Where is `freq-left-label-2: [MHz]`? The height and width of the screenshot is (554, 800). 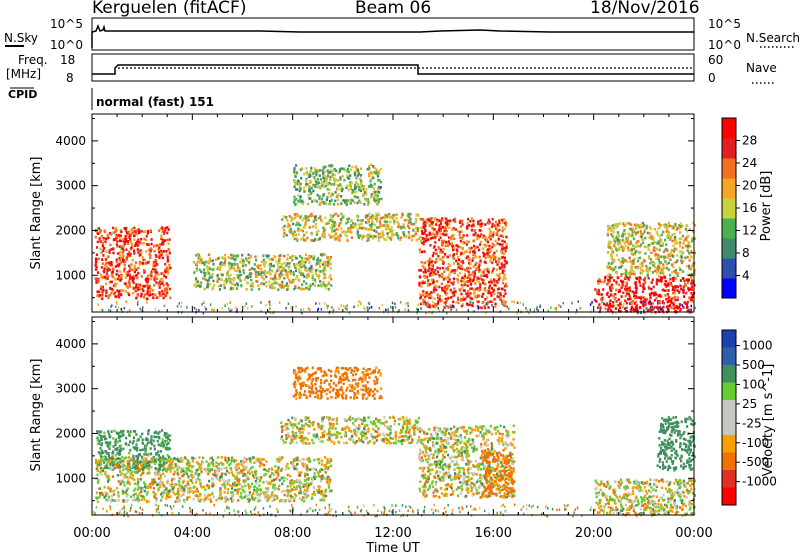
freq-left-label-2: [MHz] is located at coordinates (23, 74).